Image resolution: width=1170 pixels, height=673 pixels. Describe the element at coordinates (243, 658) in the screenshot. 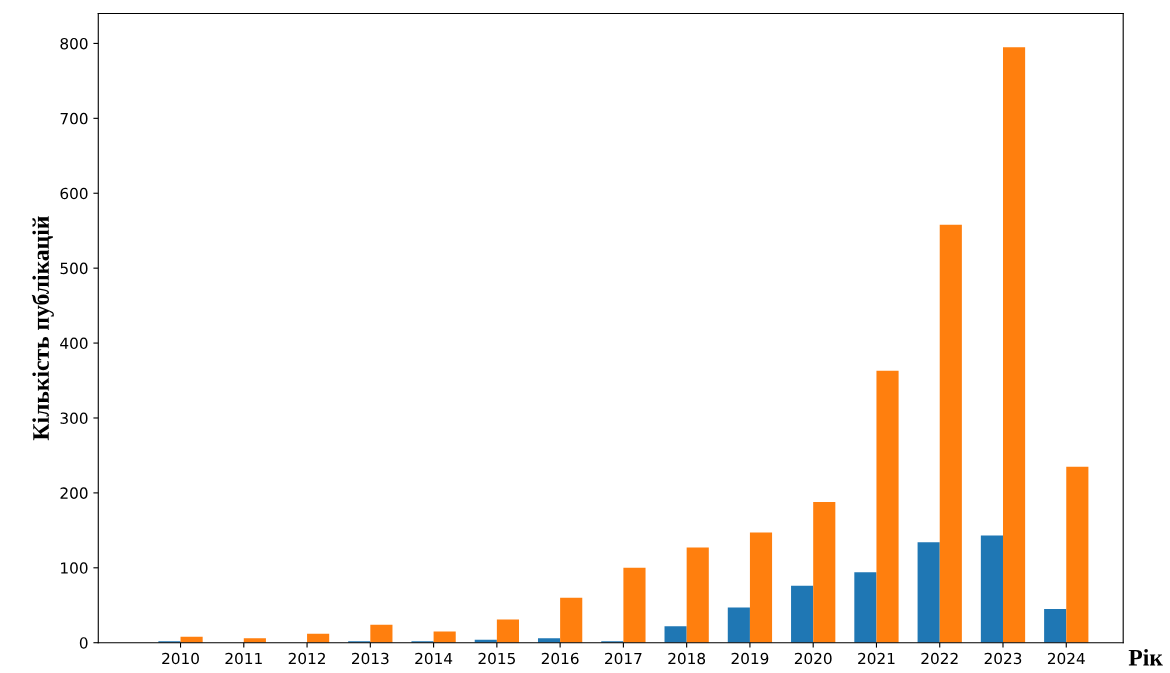

I see `x-tick-label: 2011` at that location.